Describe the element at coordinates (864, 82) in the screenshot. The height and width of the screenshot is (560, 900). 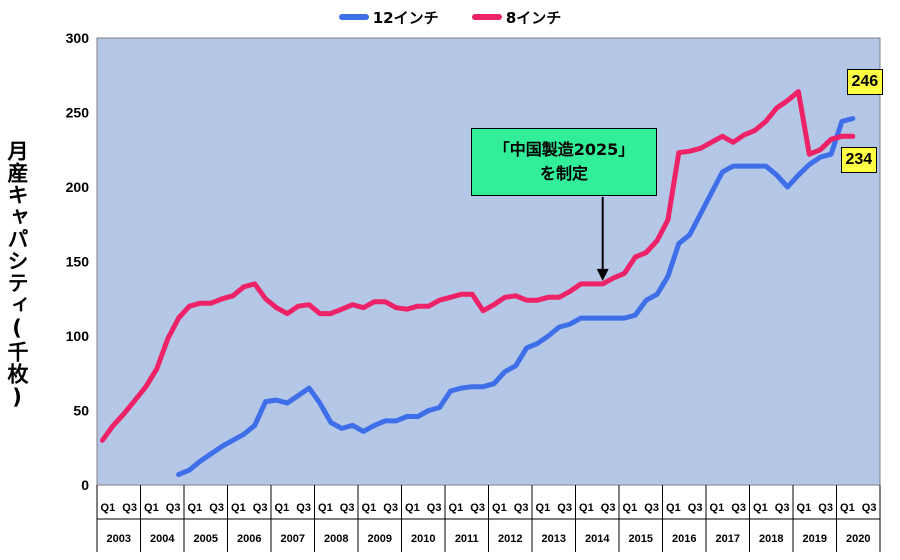
I see `end-value-label-12inch: 246` at that location.